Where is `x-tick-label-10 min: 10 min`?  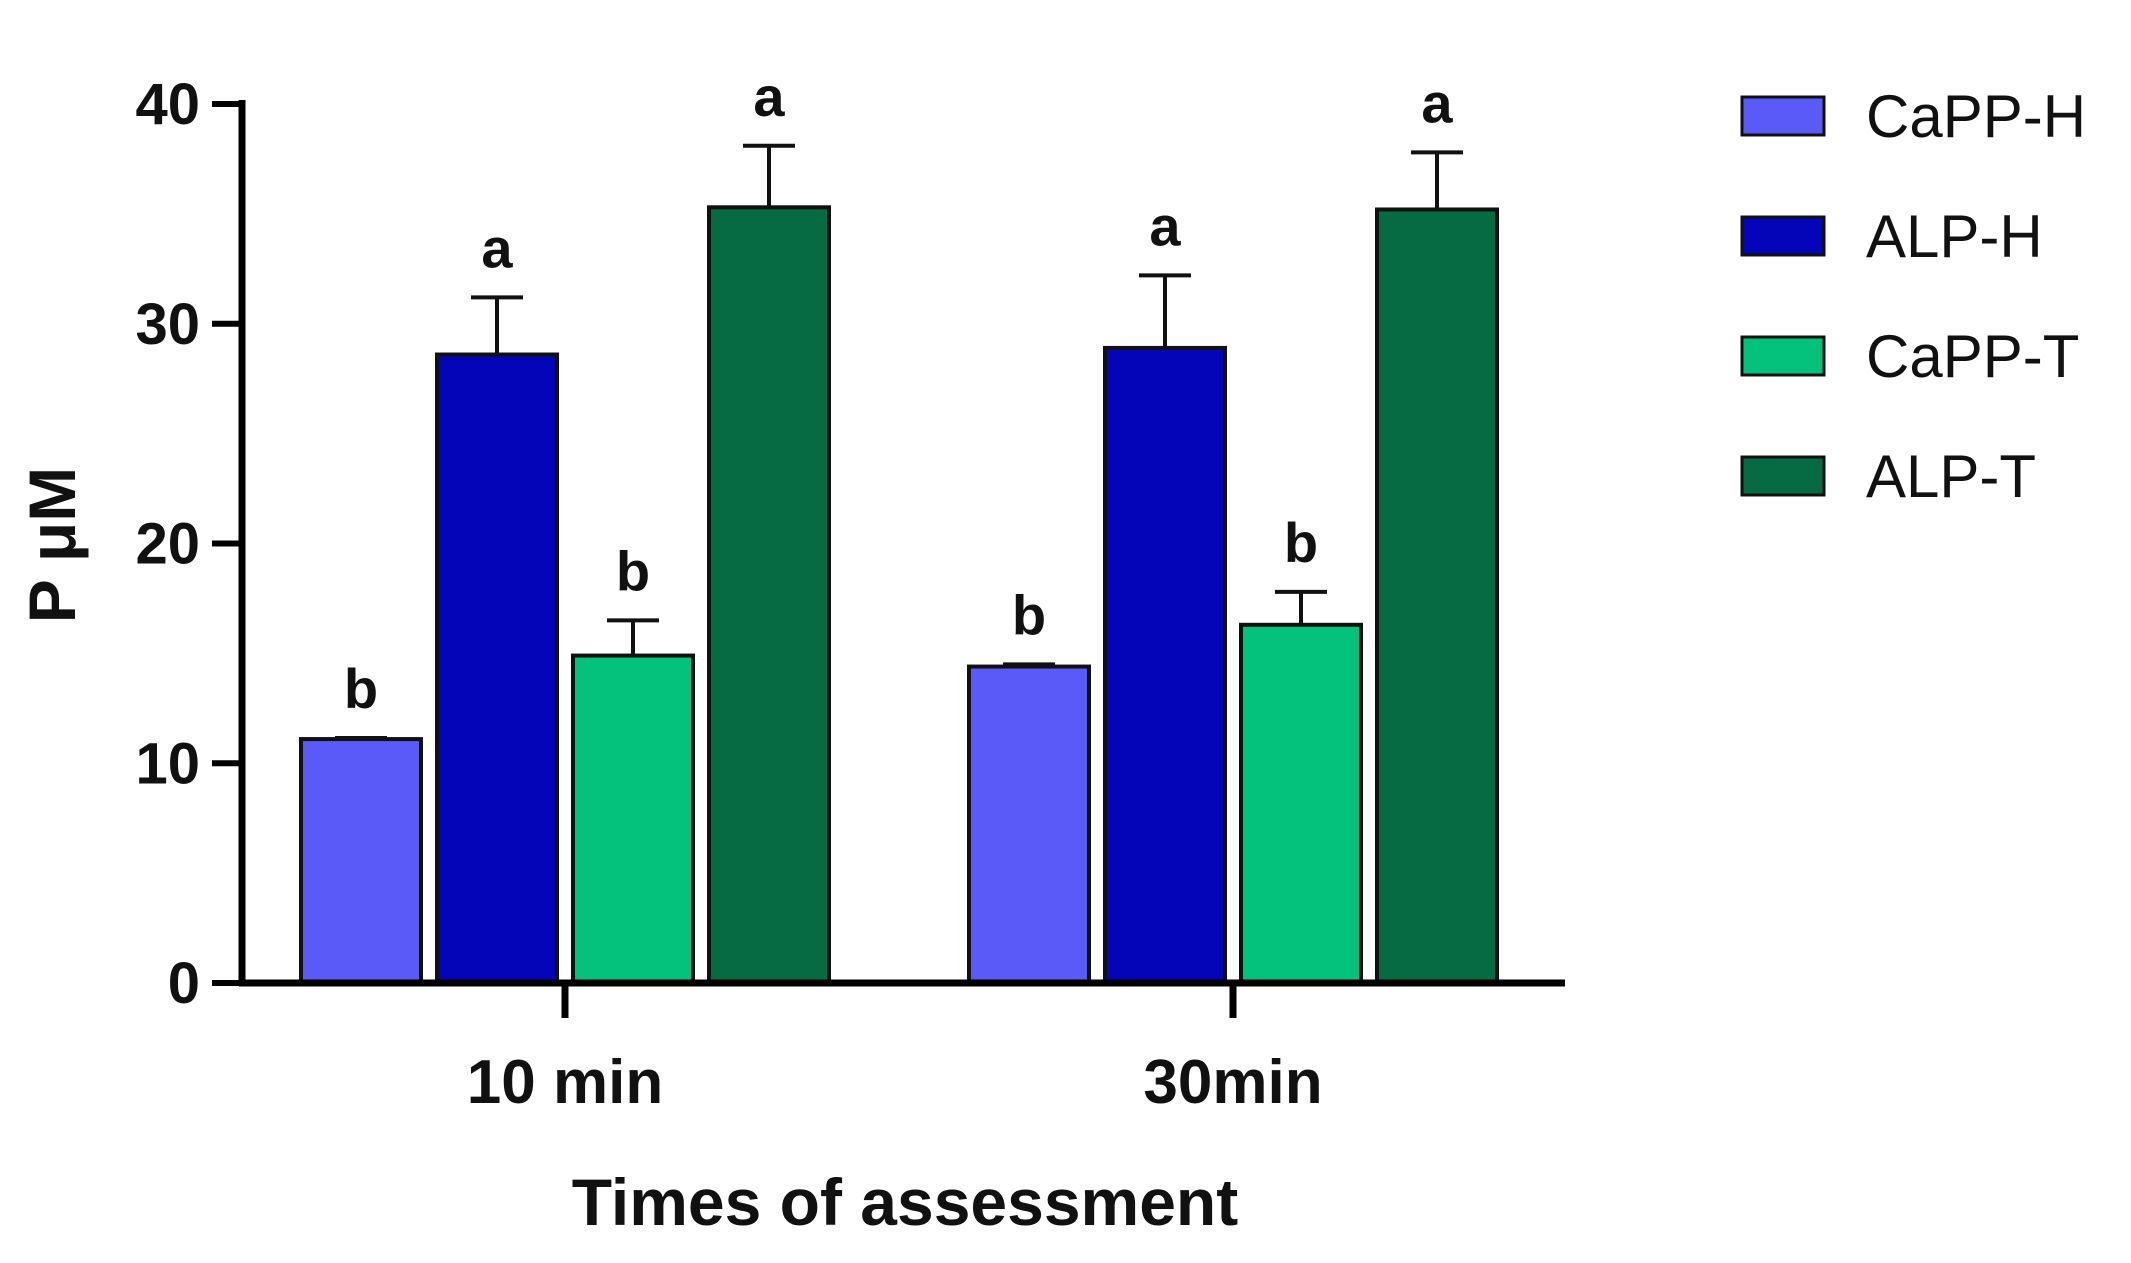
x-tick-label-10 min: 10 min is located at coordinates (565, 1082).